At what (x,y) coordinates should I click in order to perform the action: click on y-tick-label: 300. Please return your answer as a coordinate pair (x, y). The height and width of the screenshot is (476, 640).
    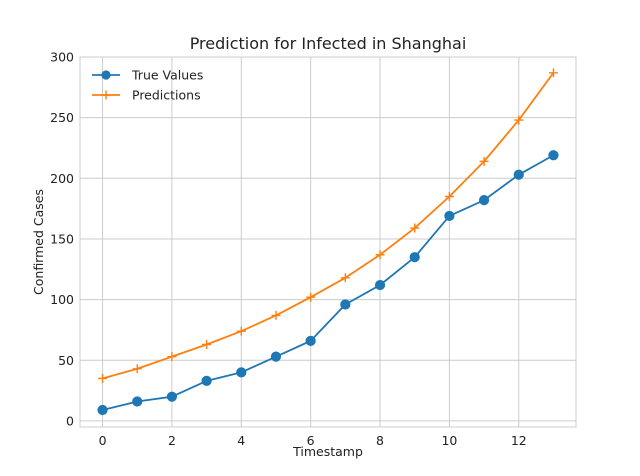
    Looking at the image, I should click on (62, 57).